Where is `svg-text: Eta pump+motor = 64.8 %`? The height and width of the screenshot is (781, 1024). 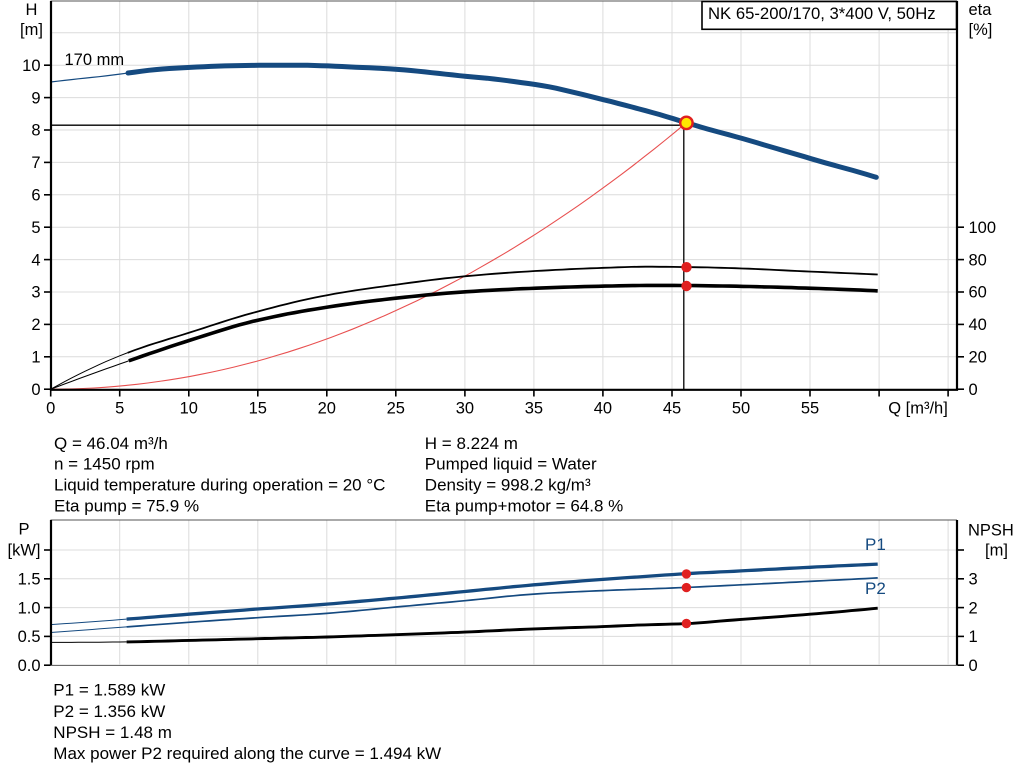
svg-text: Eta pump+motor = 64.8 % is located at coordinates (524, 505).